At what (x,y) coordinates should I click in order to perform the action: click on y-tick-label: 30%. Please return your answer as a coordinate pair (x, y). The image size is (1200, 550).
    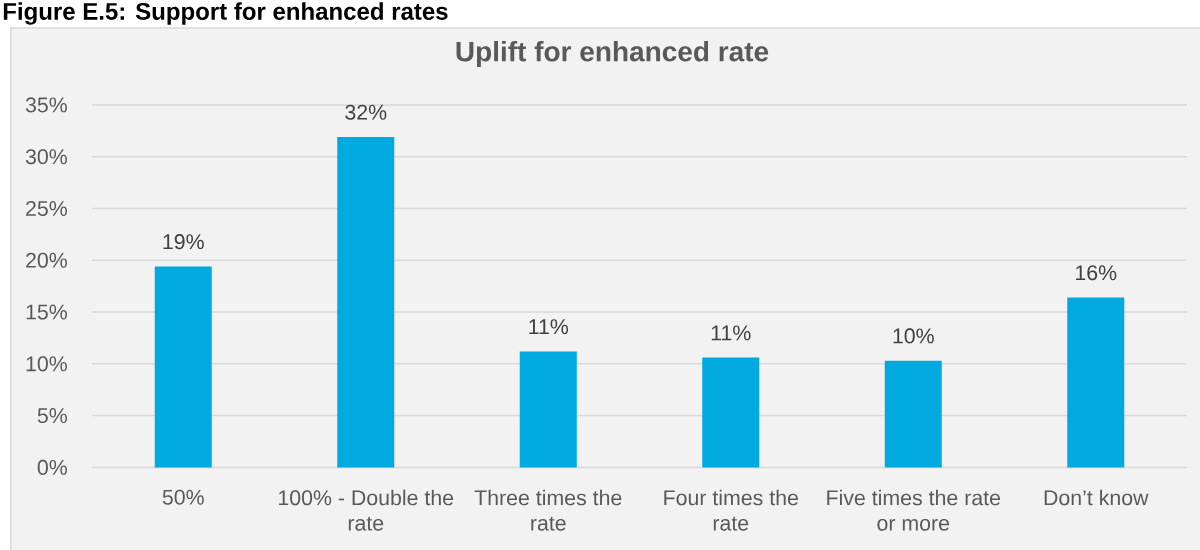
    Looking at the image, I should click on (46, 157).